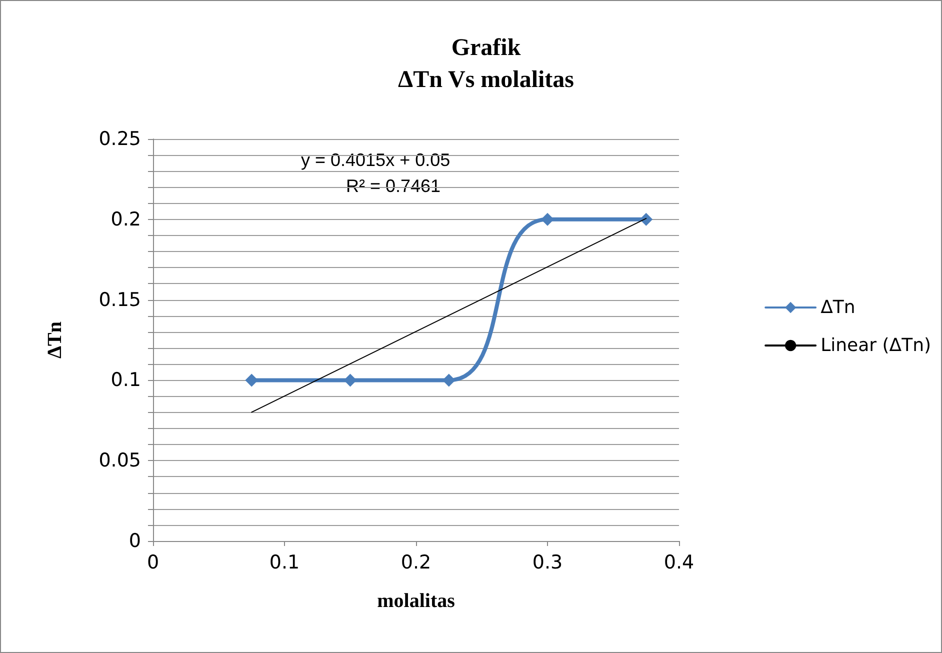 The width and height of the screenshot is (942, 653). What do you see at coordinates (134, 541) in the screenshot?
I see `y-tick-label: 0` at bounding box center [134, 541].